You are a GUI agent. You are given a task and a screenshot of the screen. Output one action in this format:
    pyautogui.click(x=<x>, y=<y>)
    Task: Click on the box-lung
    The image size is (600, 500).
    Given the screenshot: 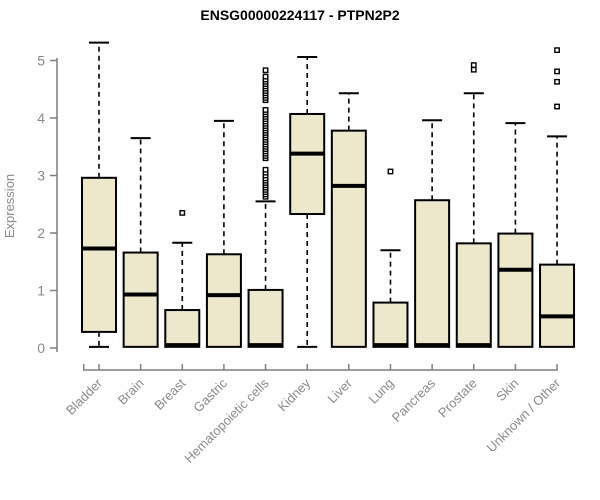 What is the action you would take?
    pyautogui.click(x=390, y=258)
    